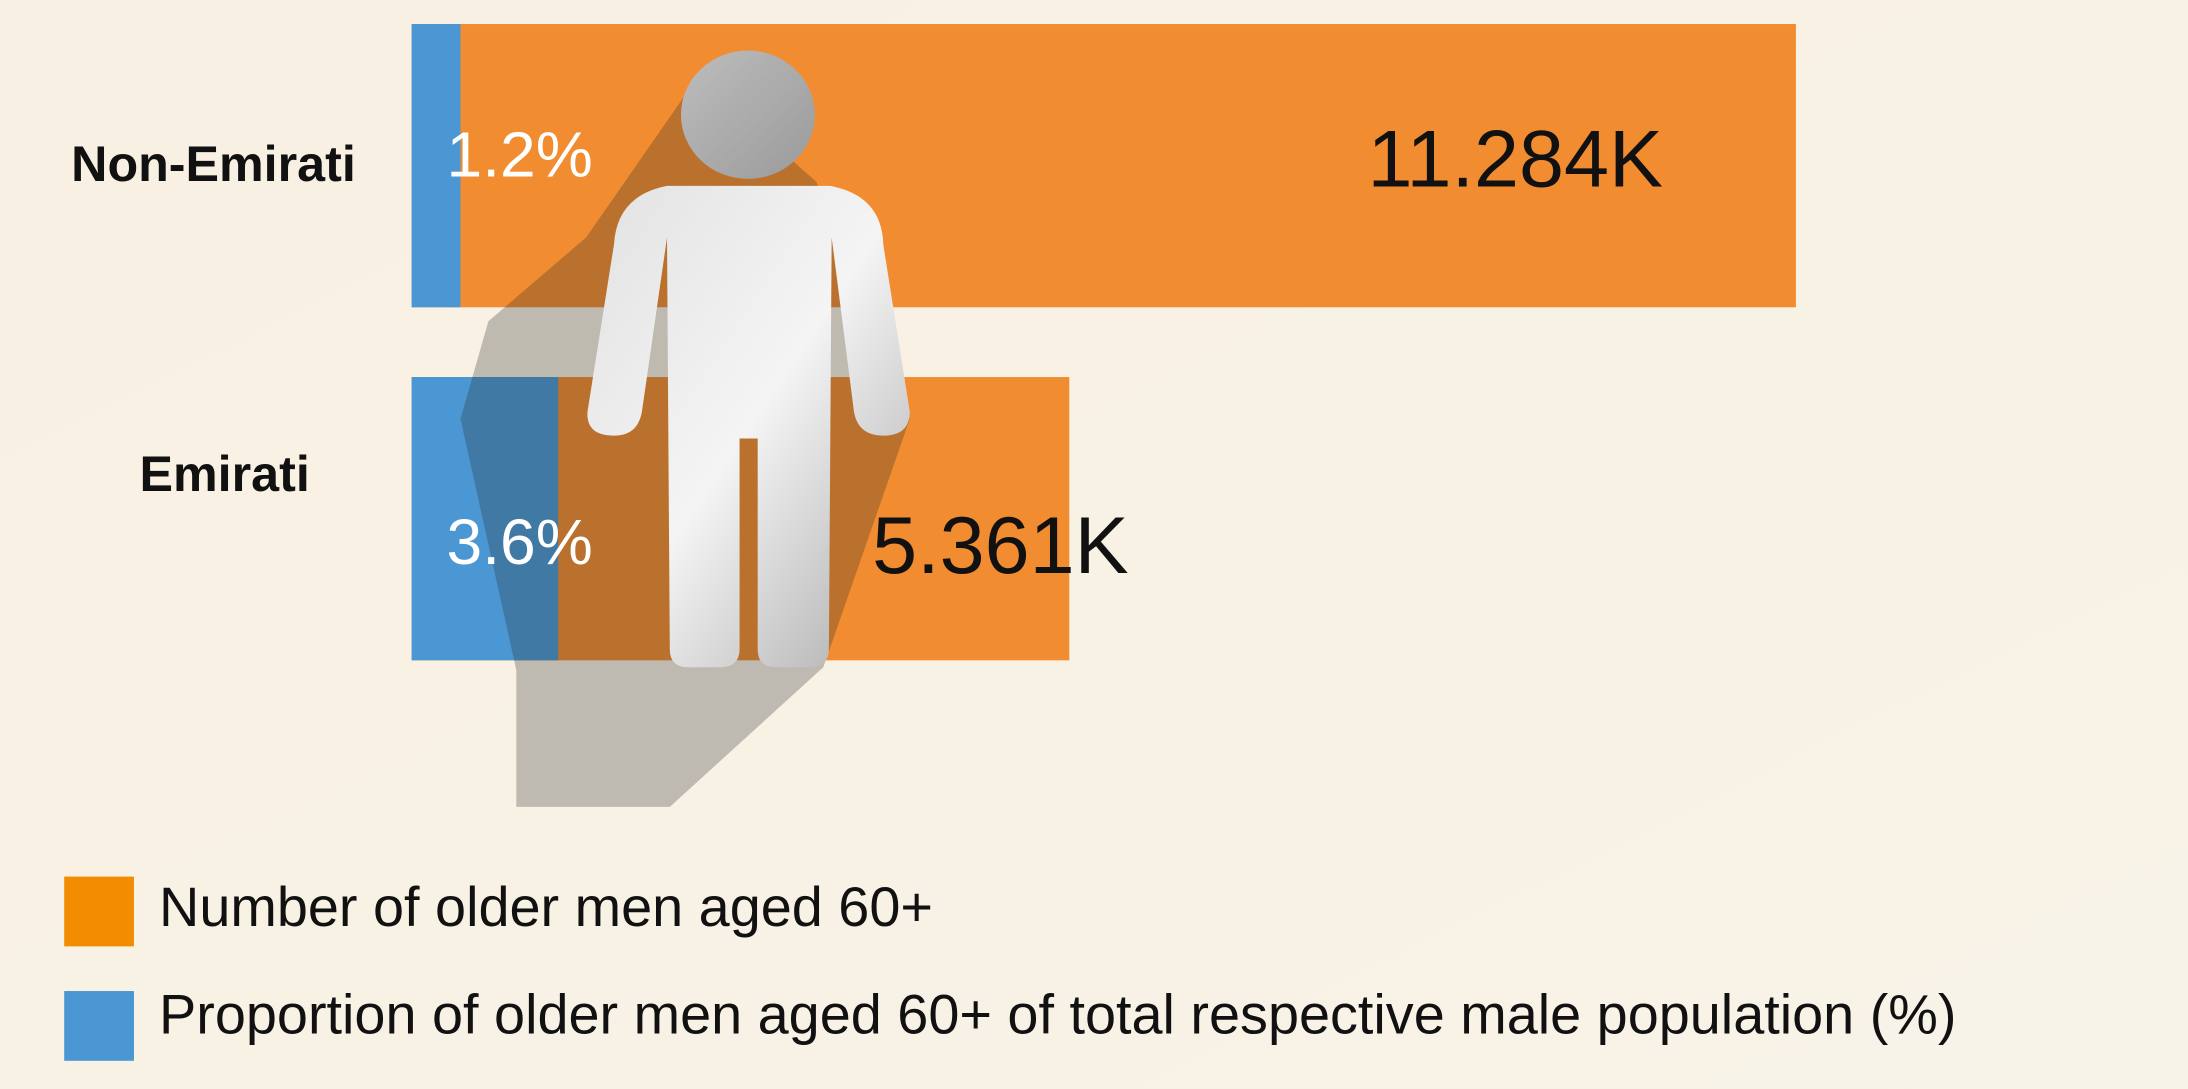 The width and height of the screenshot is (2188, 1089). What do you see at coordinates (225, 474) in the screenshot?
I see `category-label: Emirati` at bounding box center [225, 474].